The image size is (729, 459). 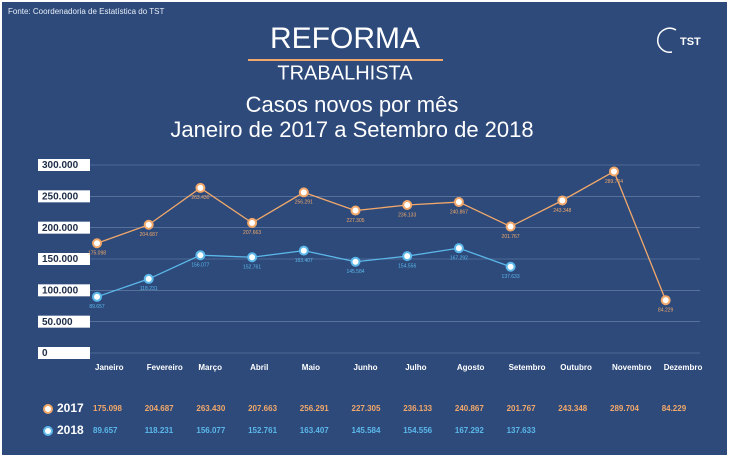 What do you see at coordinates (471, 367) in the screenshot?
I see `x-tick-label: Agosto` at bounding box center [471, 367].